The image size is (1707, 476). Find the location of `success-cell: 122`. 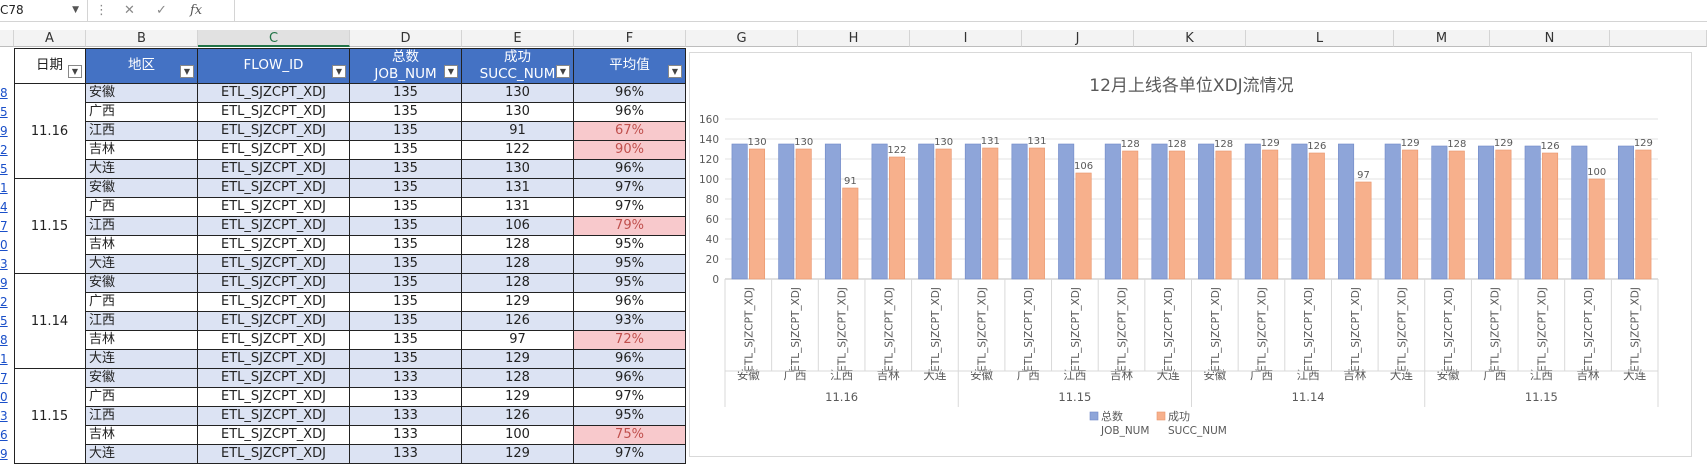

success-cell: 122 is located at coordinates (518, 150).